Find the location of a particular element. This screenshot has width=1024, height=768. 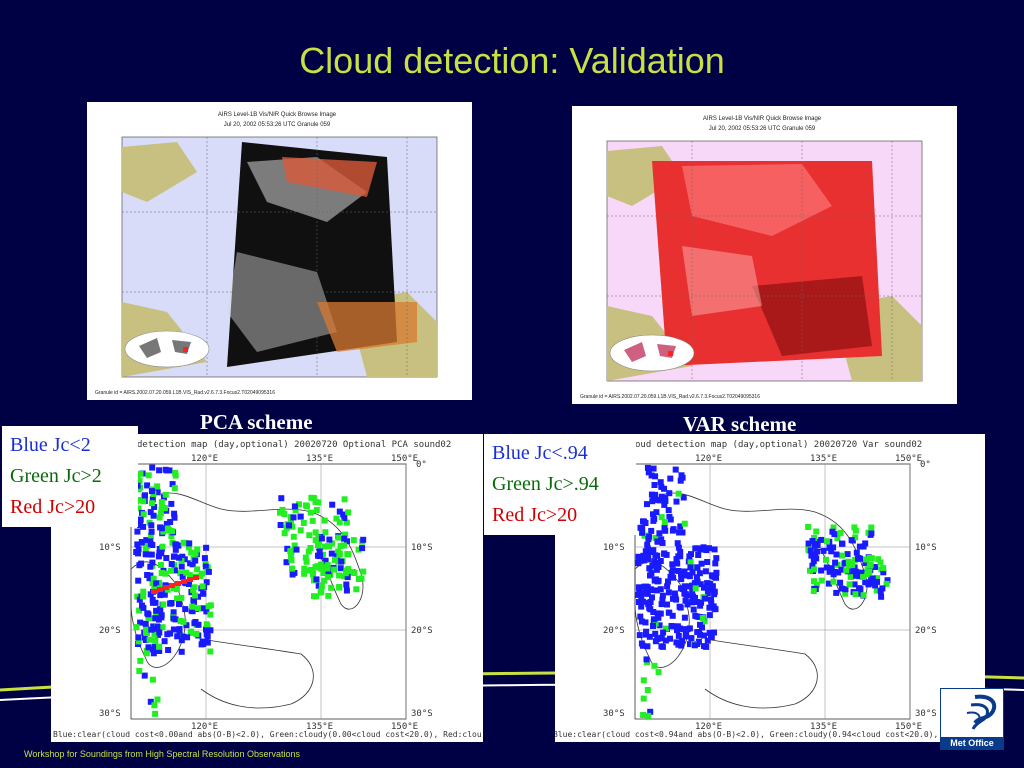

pca-lon-label-1b: 120°E is located at coordinates (204, 727).